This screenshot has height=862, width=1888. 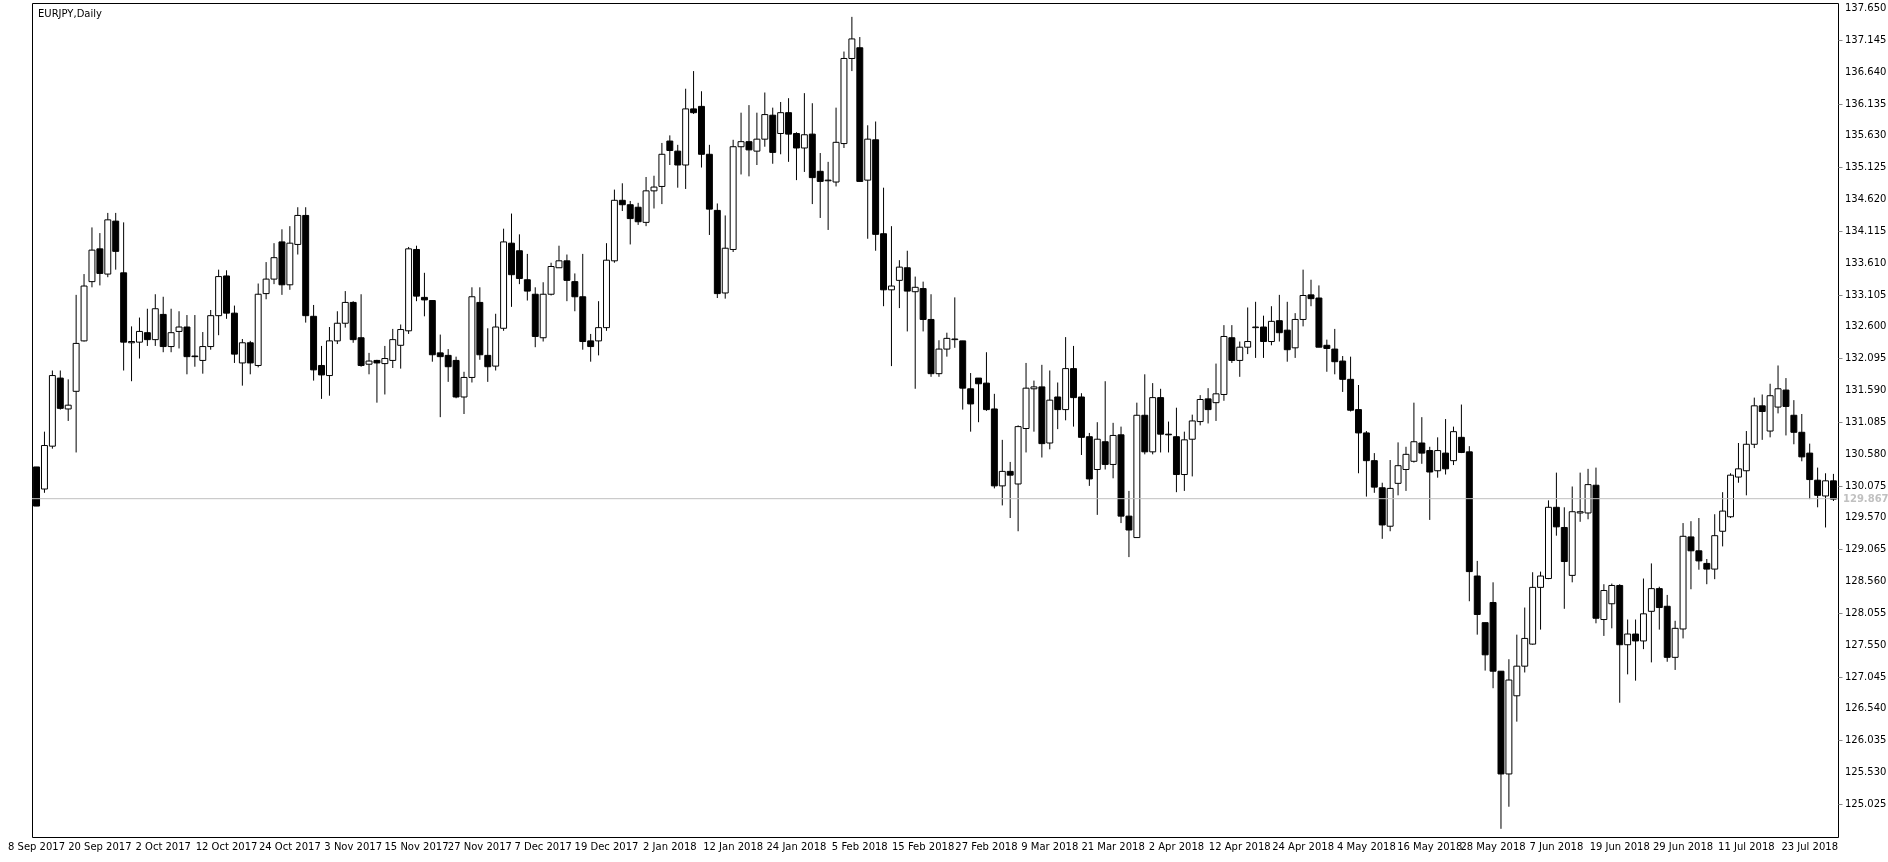 What do you see at coordinates (1866, 103) in the screenshot?
I see `y-tick-label: 136.135` at bounding box center [1866, 103].